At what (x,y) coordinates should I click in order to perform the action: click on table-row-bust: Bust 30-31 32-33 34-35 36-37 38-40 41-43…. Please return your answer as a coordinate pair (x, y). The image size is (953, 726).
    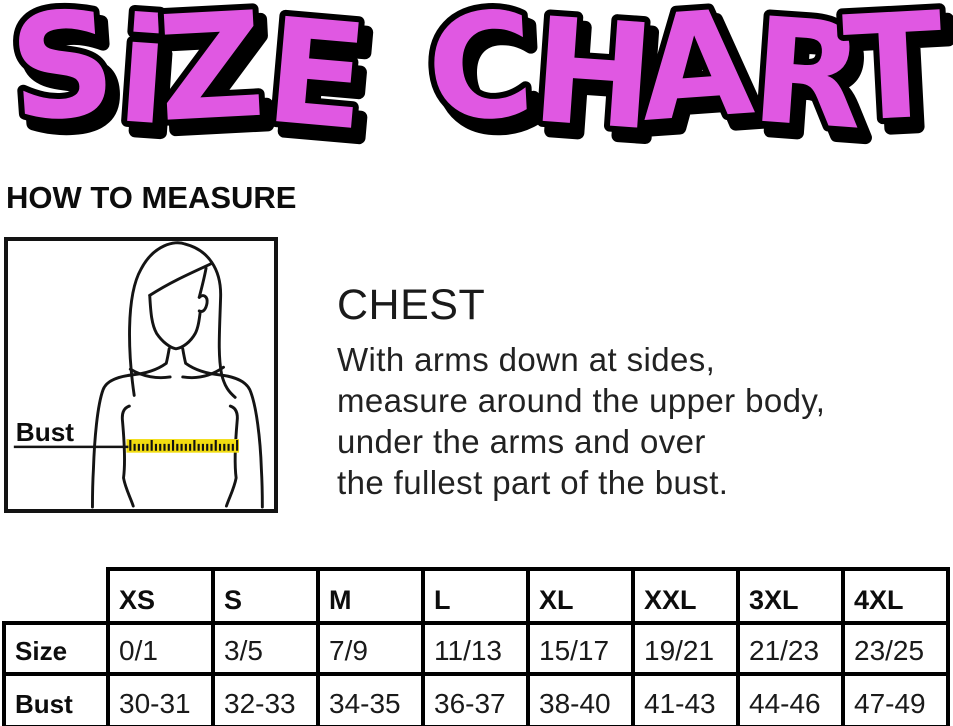
    Looking at the image, I should click on (476, 699).